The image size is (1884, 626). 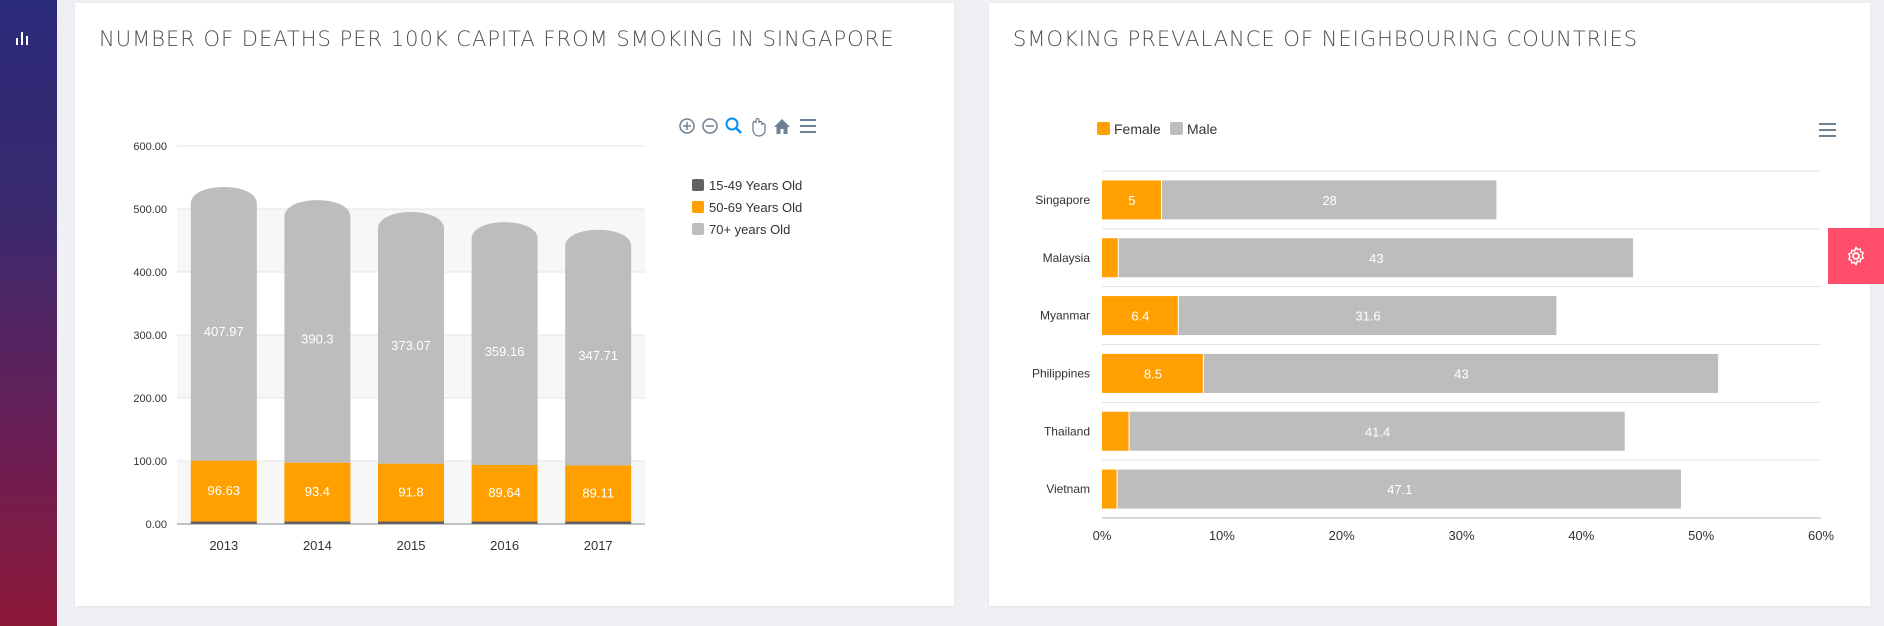 I want to click on zoom-out-icon, so click(x=710, y=126).